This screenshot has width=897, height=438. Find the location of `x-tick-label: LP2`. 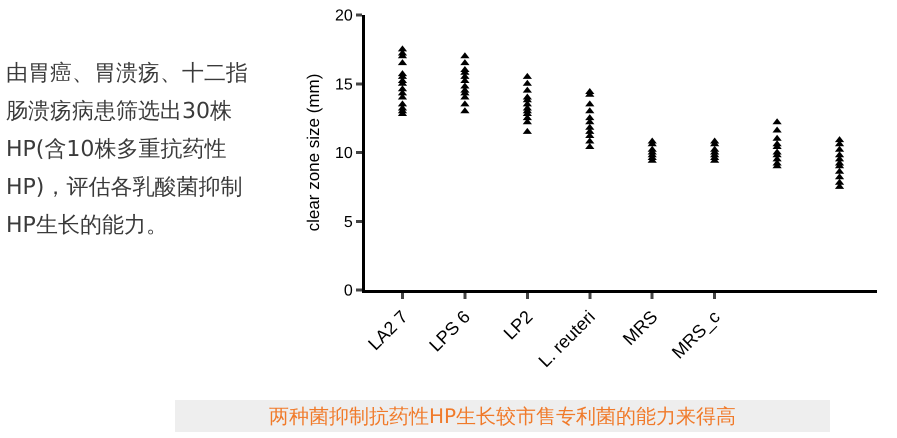

x-tick-label: LP2 is located at coordinates (518, 325).